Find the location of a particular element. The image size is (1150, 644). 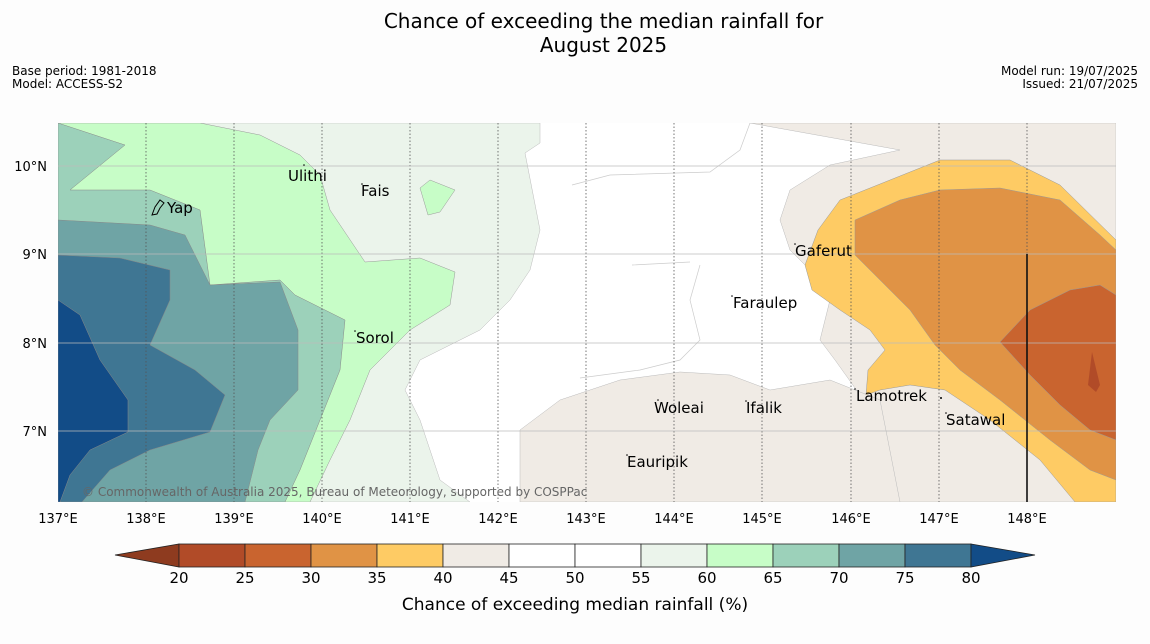

place-label-faraulep: Faraulep is located at coordinates (765, 303).